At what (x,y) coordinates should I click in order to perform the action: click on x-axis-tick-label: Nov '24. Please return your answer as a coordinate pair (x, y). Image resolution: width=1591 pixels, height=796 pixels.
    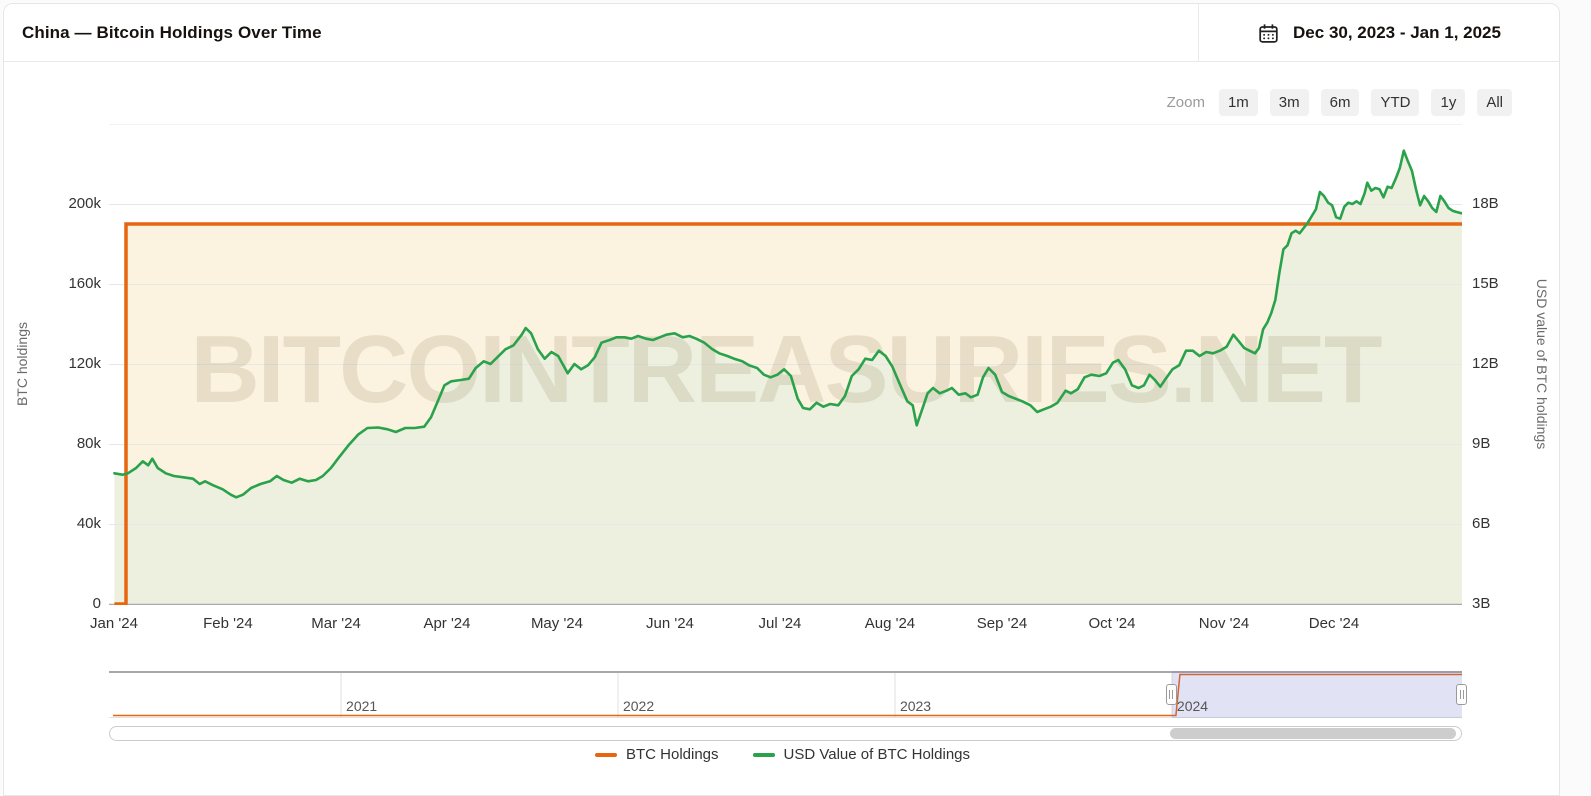
    Looking at the image, I should click on (1224, 623).